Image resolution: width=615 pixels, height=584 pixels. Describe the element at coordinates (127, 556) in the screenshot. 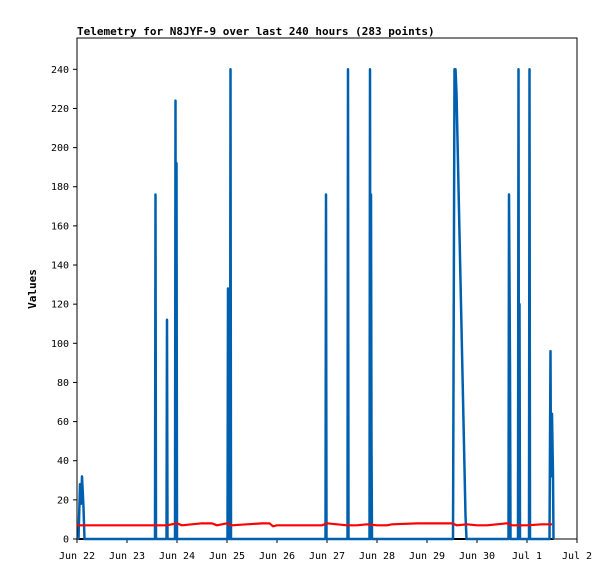

I see `x-tick-label: Jun 23` at that location.